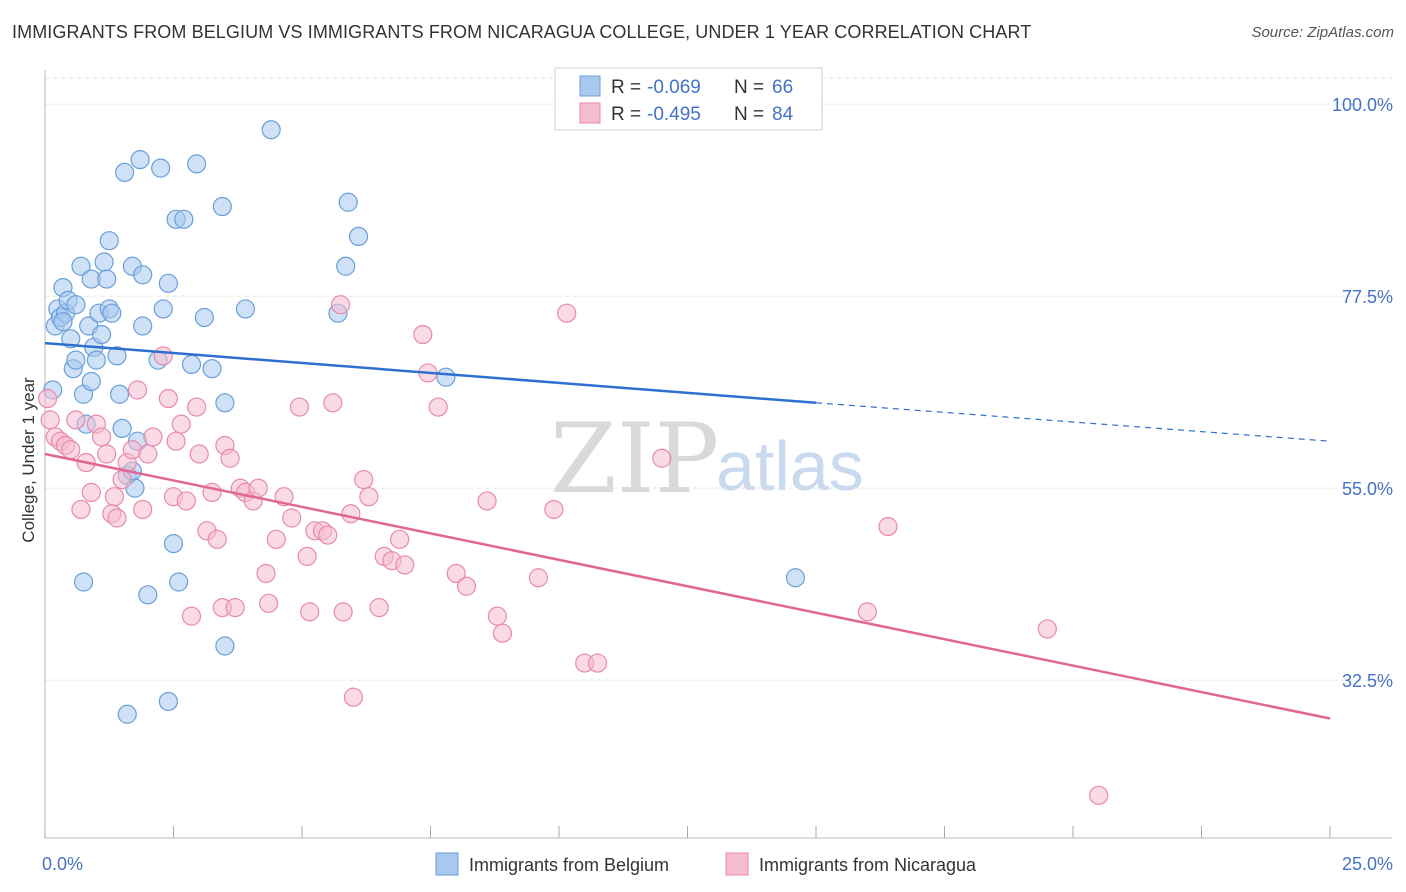 Image resolution: width=1406 pixels, height=892 pixels. Describe the element at coordinates (1322, 32) in the screenshot. I see `source-label: Source: ZipAtlas.com` at that location.